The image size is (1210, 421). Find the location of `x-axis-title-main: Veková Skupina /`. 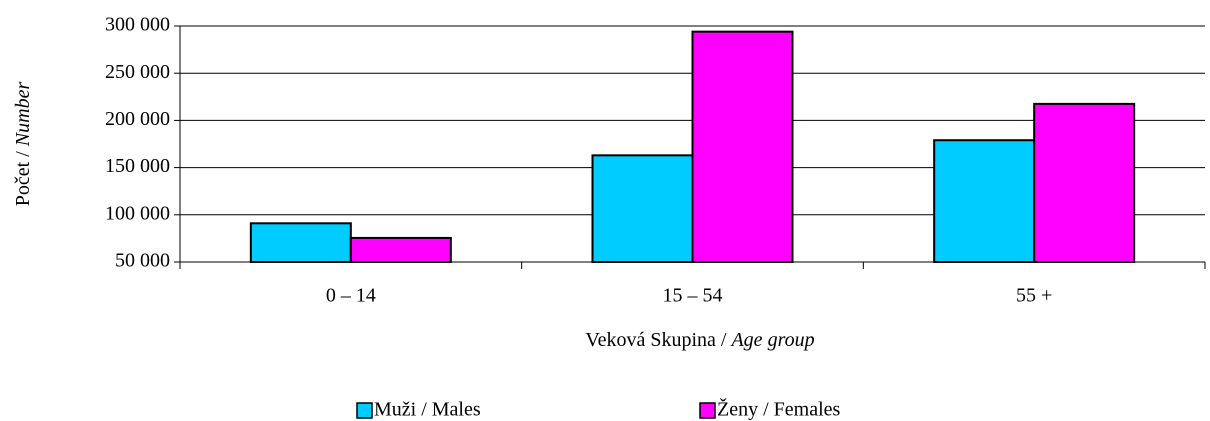

x-axis-title-main: Veková Skupina / is located at coordinates (658, 340).